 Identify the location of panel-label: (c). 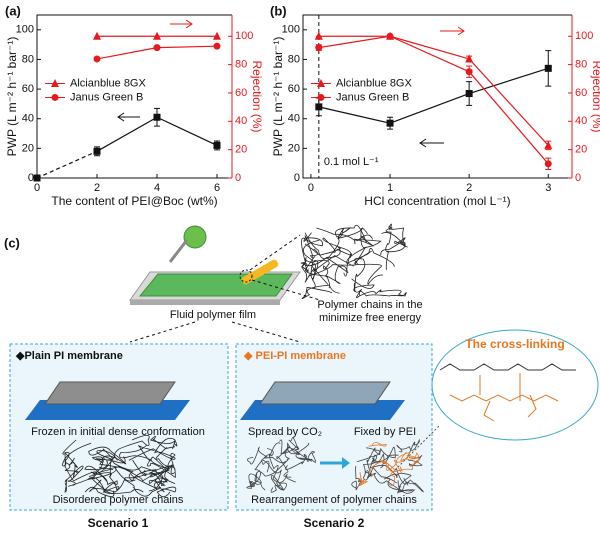
(12, 242).